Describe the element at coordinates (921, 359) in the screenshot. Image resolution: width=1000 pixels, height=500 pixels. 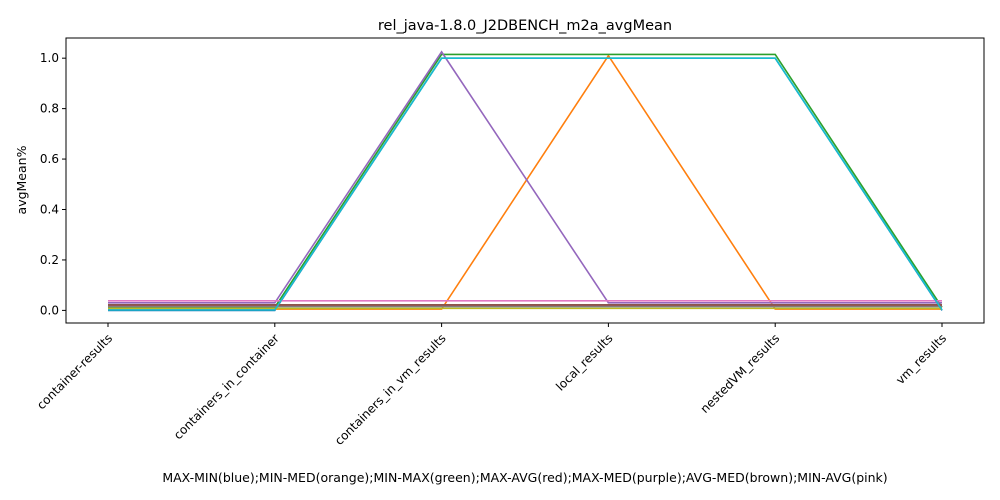
I see `x-tick-label: vm_results` at that location.